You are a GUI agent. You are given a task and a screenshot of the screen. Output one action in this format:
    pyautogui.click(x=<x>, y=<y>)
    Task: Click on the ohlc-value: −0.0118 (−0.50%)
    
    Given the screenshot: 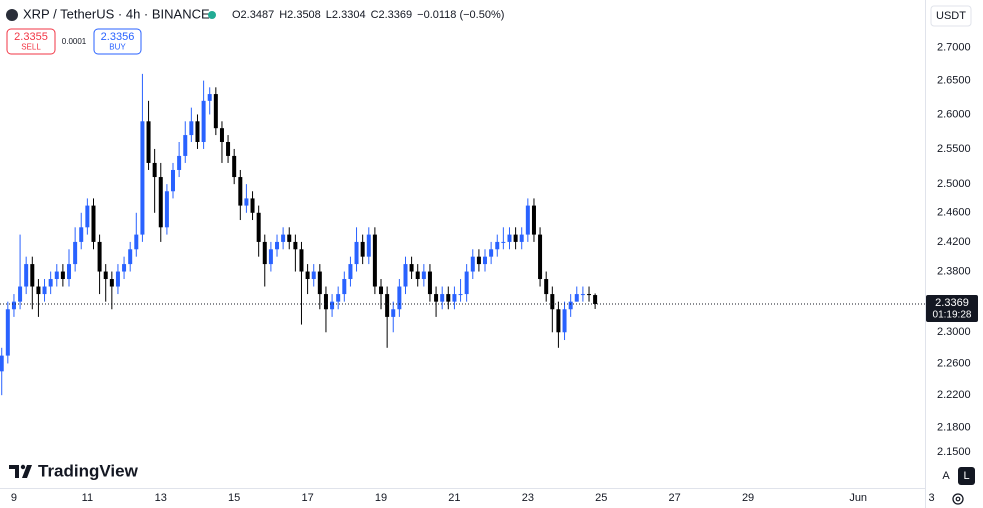 What is the action you would take?
    pyautogui.click(x=460, y=15)
    